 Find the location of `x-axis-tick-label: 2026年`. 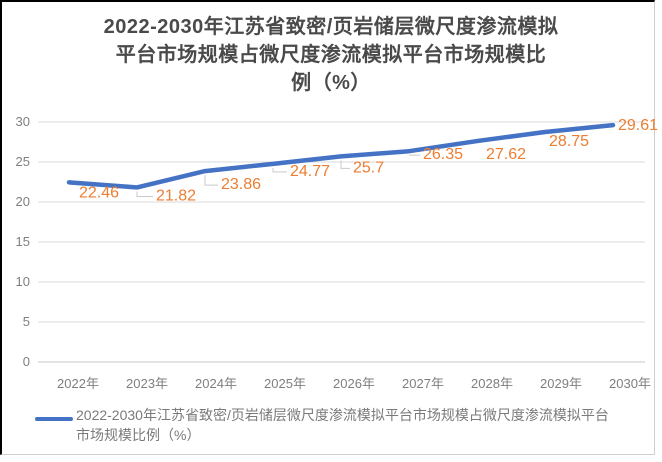

x-axis-tick-label: 2026年 is located at coordinates (354, 383).